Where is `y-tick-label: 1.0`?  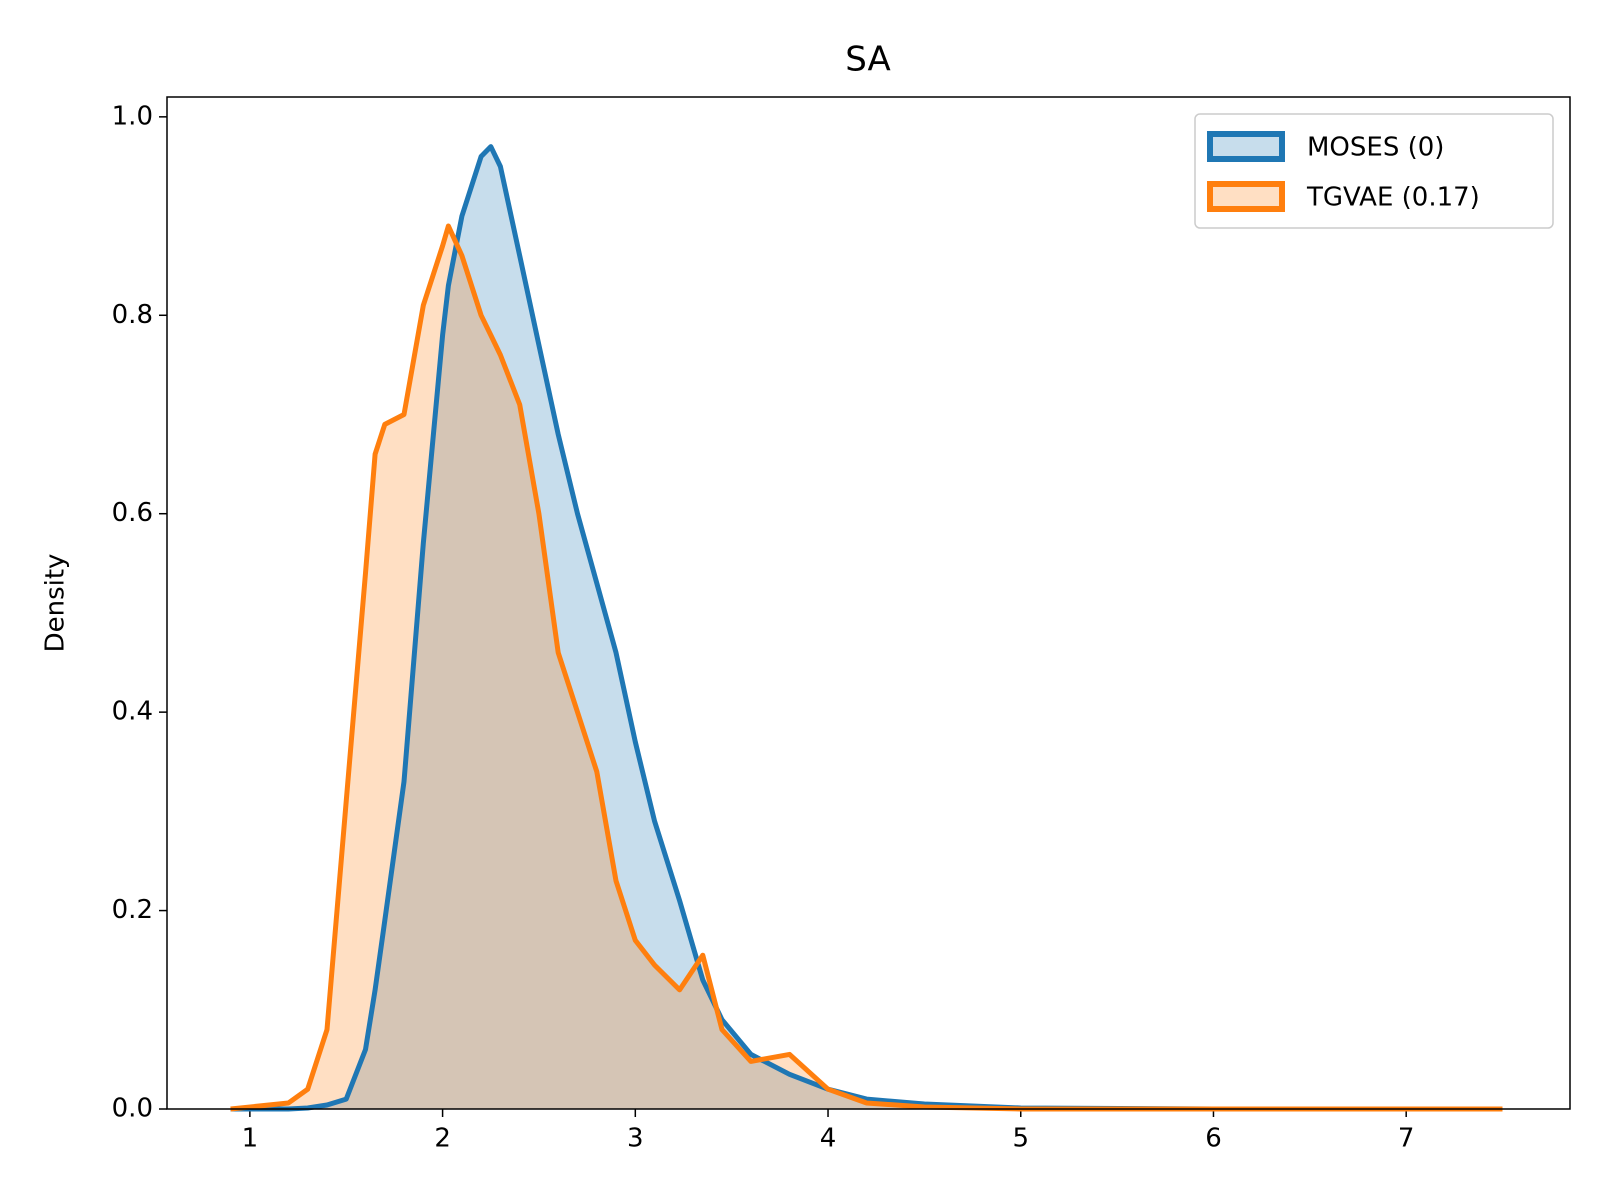
y-tick-label: 1.0 is located at coordinates (132, 116).